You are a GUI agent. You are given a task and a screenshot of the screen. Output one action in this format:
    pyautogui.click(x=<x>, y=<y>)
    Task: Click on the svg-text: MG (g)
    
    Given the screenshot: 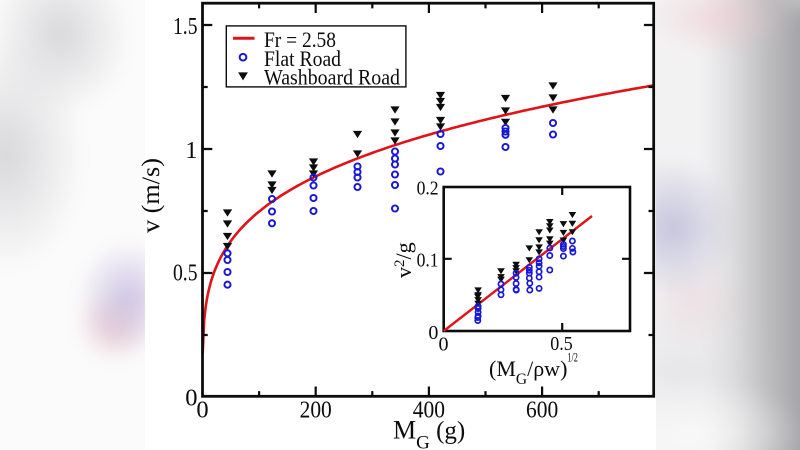 What is the action you would take?
    pyautogui.click(x=429, y=433)
    